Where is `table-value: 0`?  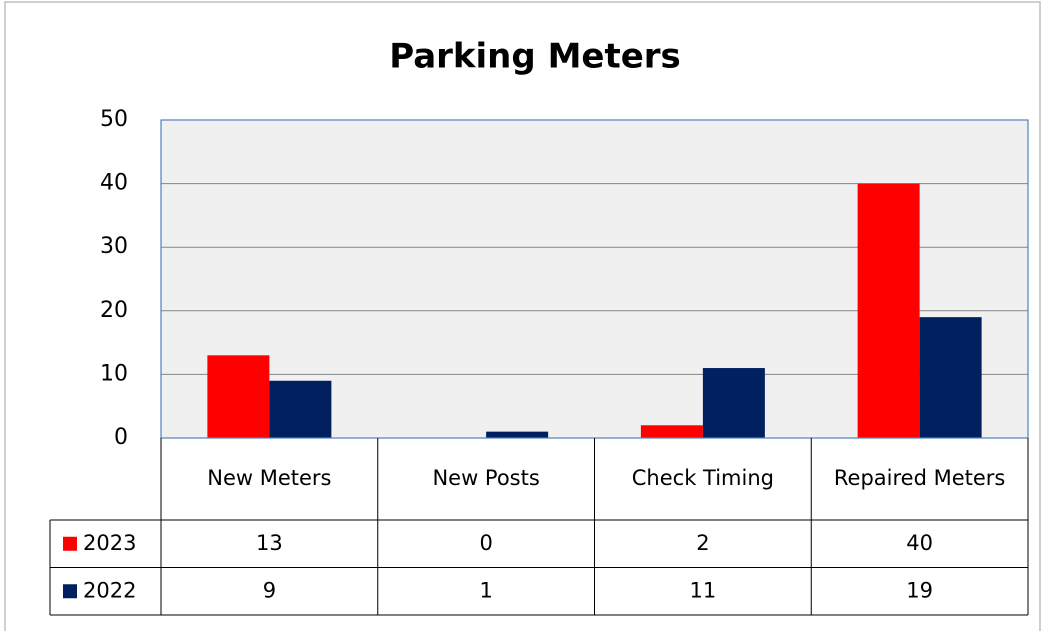
table-value: 0 is located at coordinates (485, 543).